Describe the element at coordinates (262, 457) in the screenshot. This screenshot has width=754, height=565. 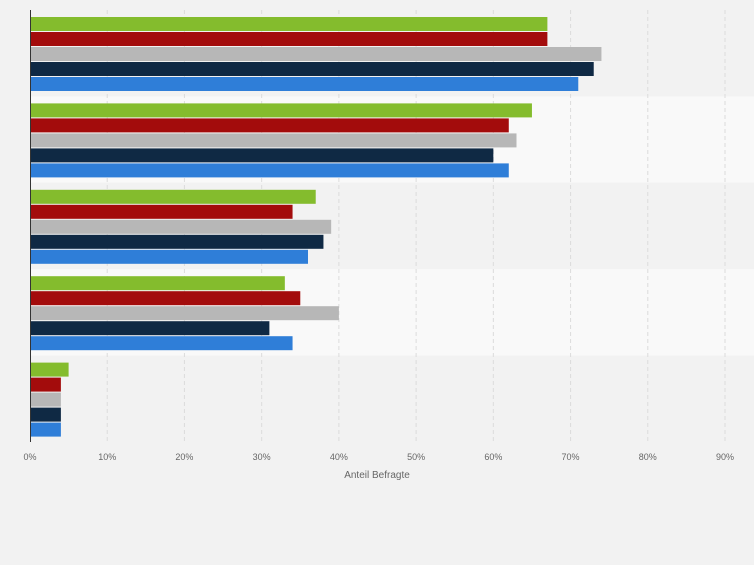
I see `x-tick-label: 30%` at that location.